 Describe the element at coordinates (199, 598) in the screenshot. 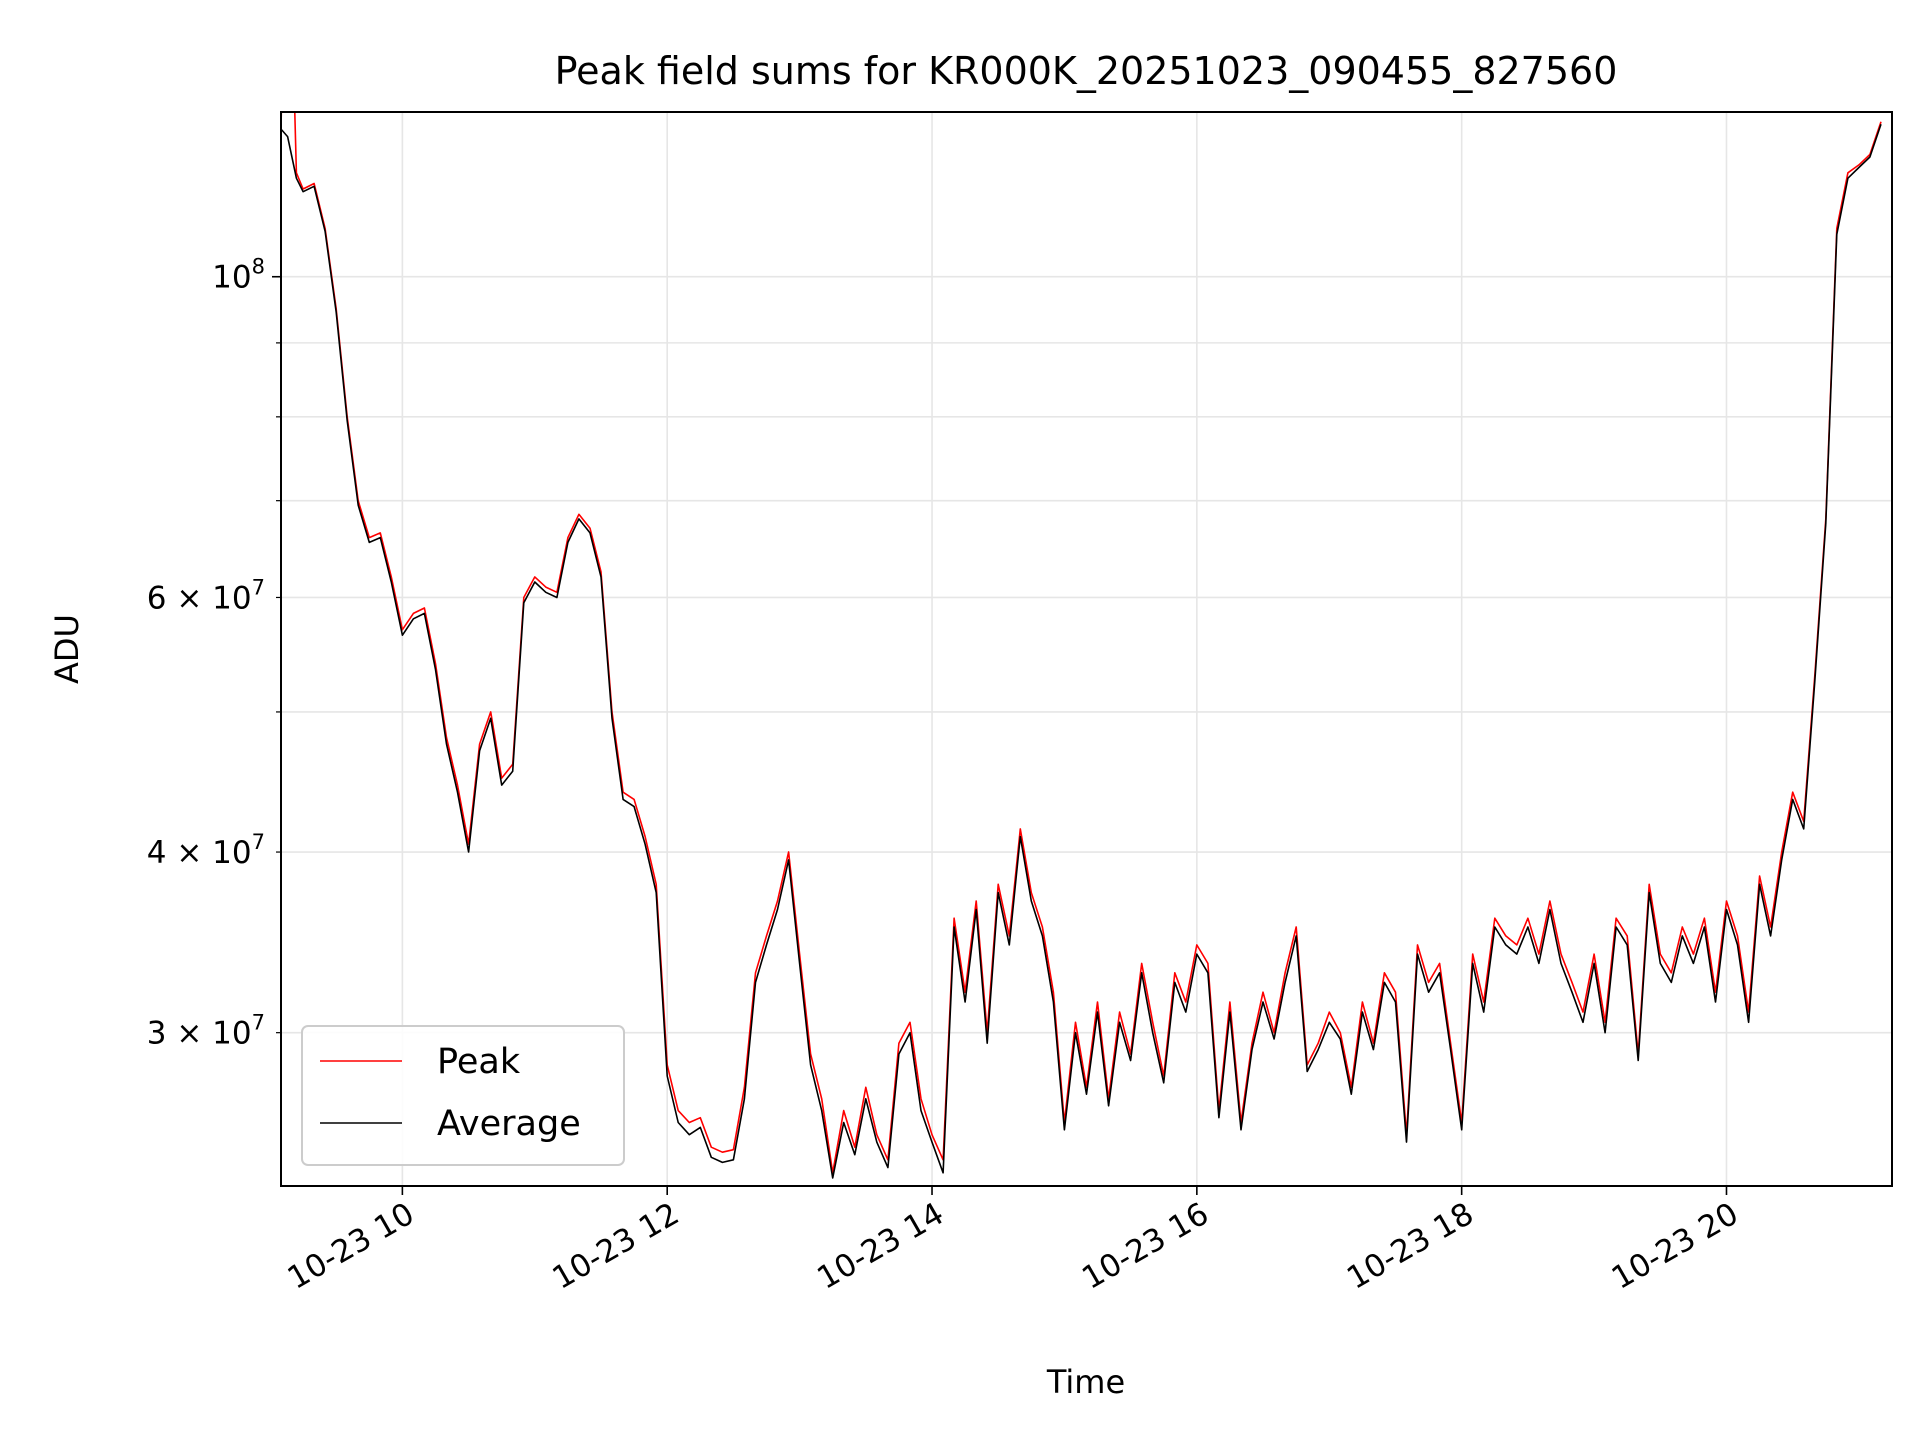

I see `y-tick-label-base: 6 × 10` at that location.